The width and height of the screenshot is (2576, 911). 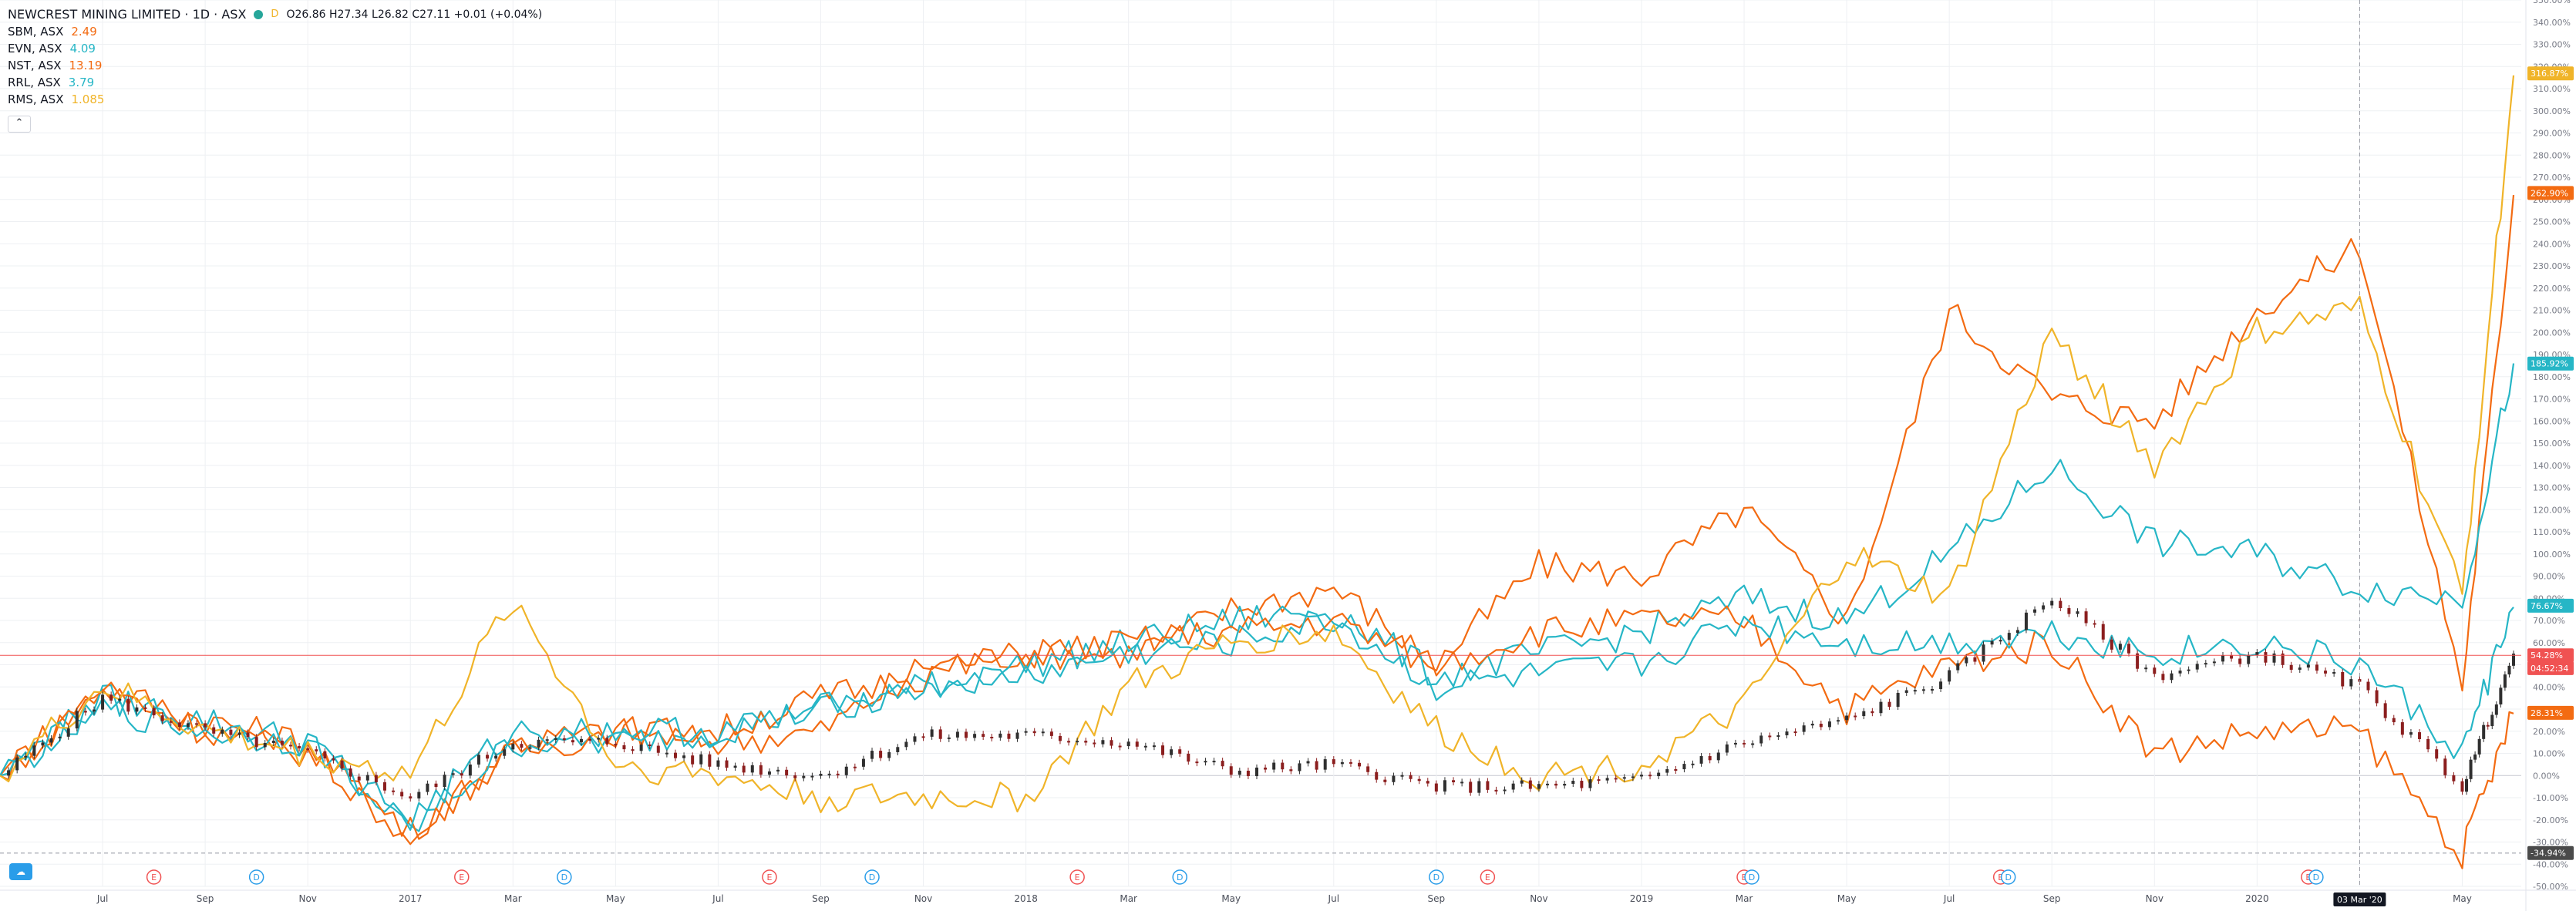 What do you see at coordinates (35, 65) in the screenshot?
I see `legend-name: NST, ASX` at bounding box center [35, 65].